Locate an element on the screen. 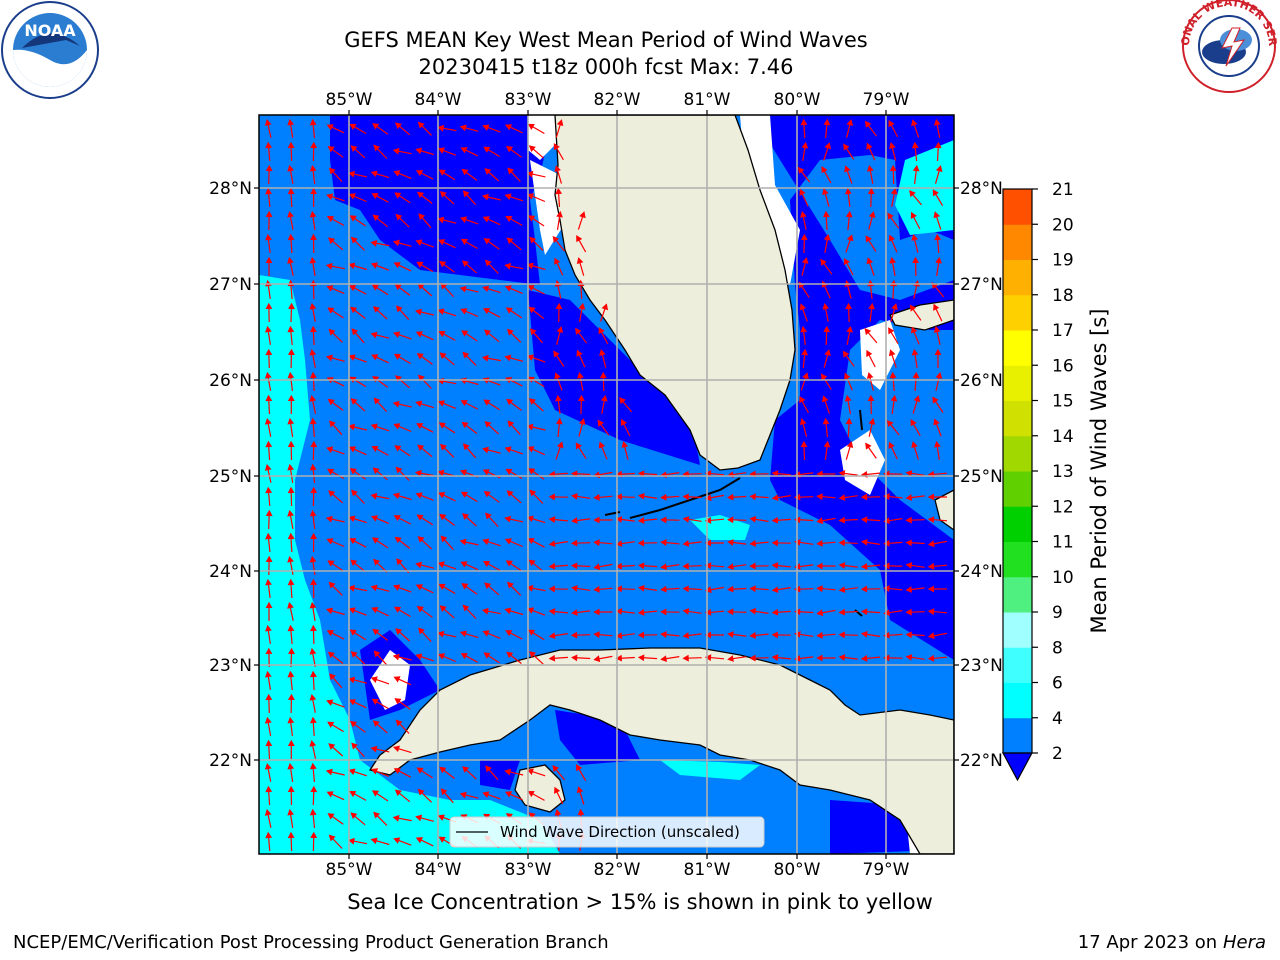 The height and width of the screenshot is (960, 1280). colorbar-tick-label: 17 is located at coordinates (1063, 331).